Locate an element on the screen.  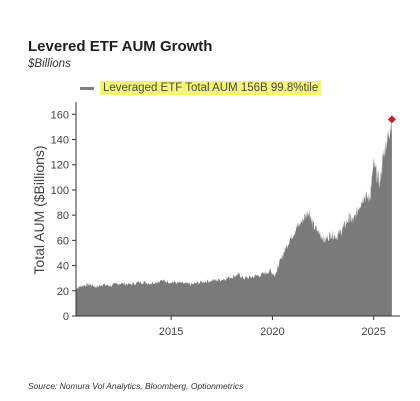
x-tick-label: 2025 is located at coordinates (373, 332).